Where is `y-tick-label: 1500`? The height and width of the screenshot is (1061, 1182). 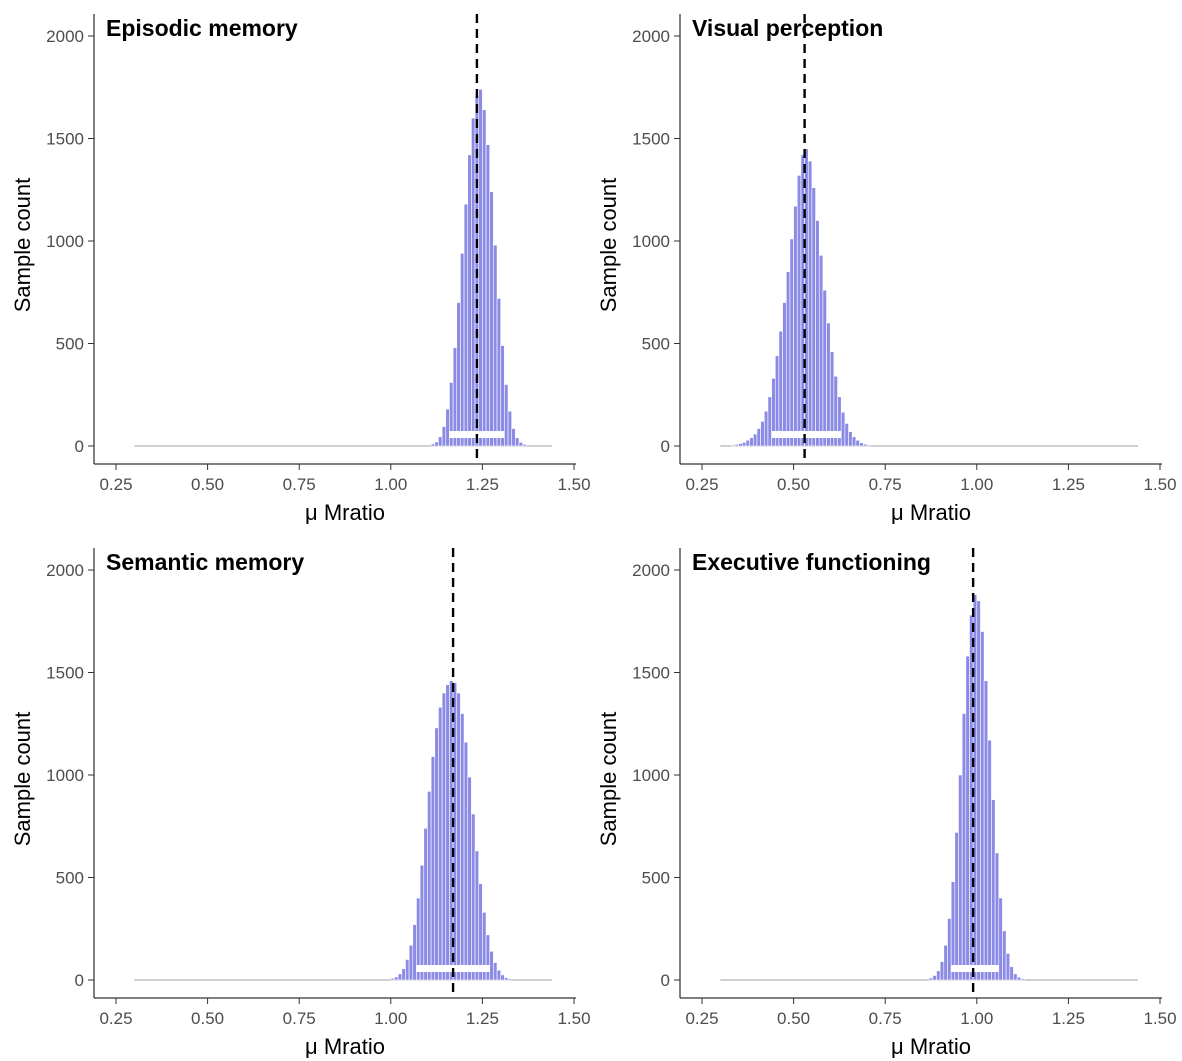 y-tick-label: 1500 is located at coordinates (65, 673).